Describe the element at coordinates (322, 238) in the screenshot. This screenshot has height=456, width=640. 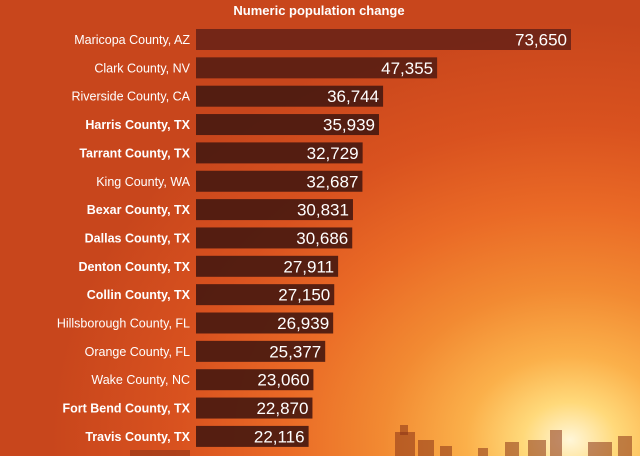
I see `value-label-8: 30,686` at that location.